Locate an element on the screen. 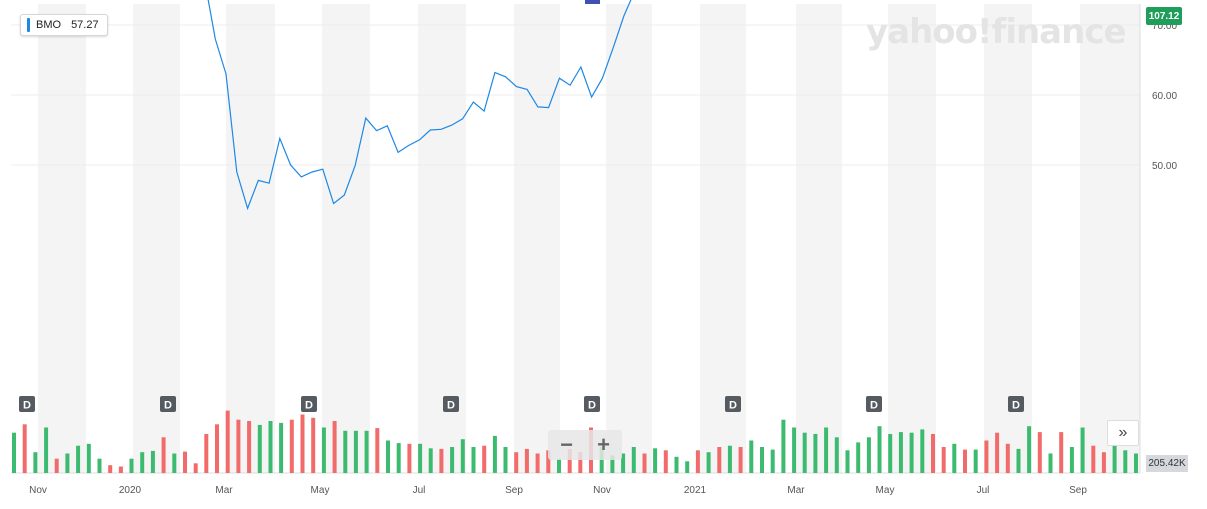 This screenshot has width=1207, height=509. legend-chip: BMO 57.27 is located at coordinates (64, 25).